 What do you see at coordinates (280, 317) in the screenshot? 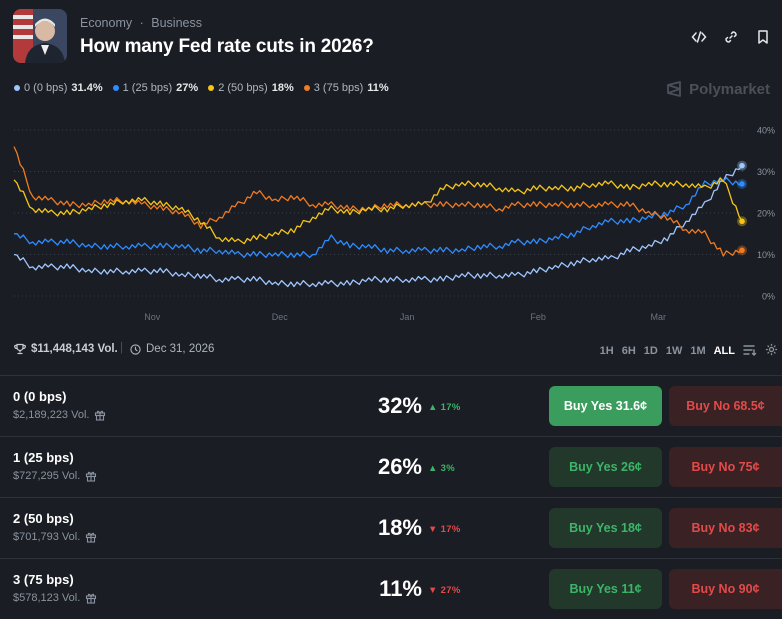
I see `x-tick-label: Dec` at bounding box center [280, 317].